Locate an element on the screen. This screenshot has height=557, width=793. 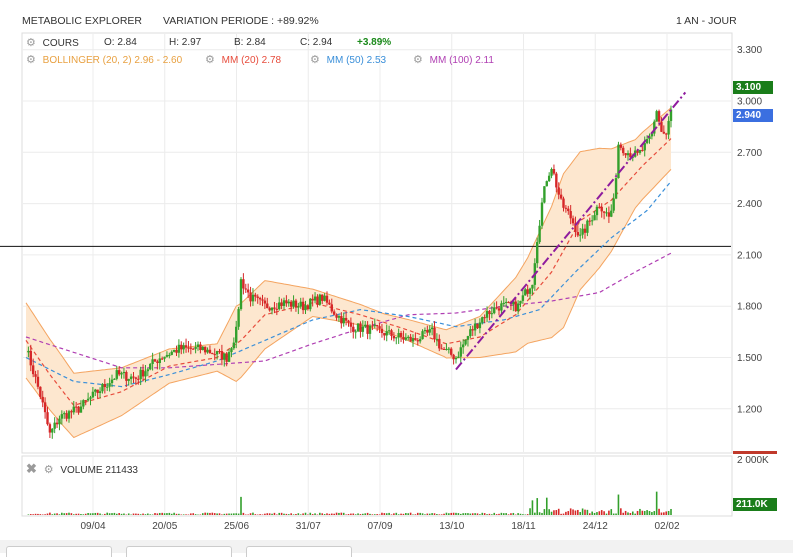
volume-scale-label: 2 000K is located at coordinates (753, 460).